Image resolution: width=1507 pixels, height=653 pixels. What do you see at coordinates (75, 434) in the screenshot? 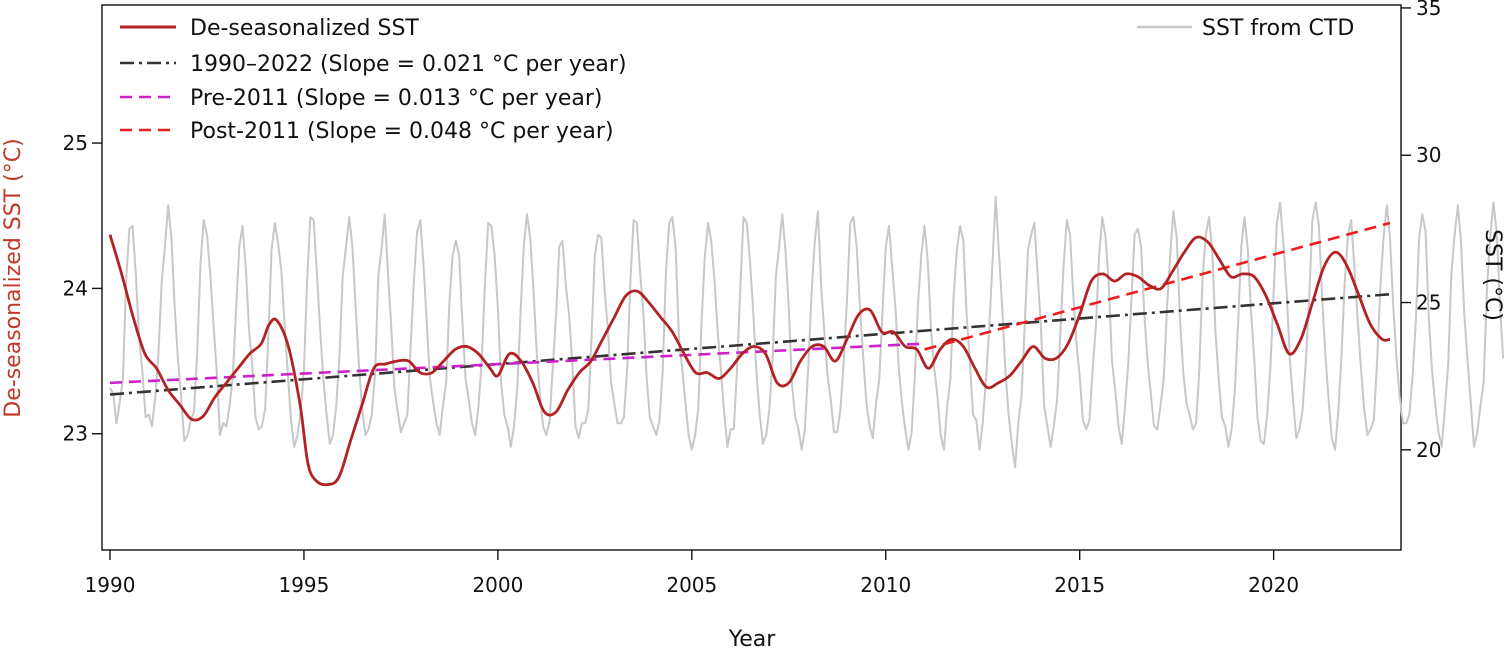
I see `y-left-tick-label-23: 23` at bounding box center [75, 434].